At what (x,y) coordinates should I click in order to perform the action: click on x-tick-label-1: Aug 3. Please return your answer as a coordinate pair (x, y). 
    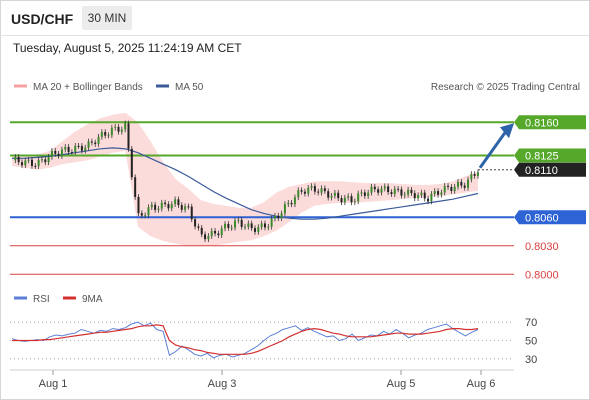
    Looking at the image, I should click on (222, 384).